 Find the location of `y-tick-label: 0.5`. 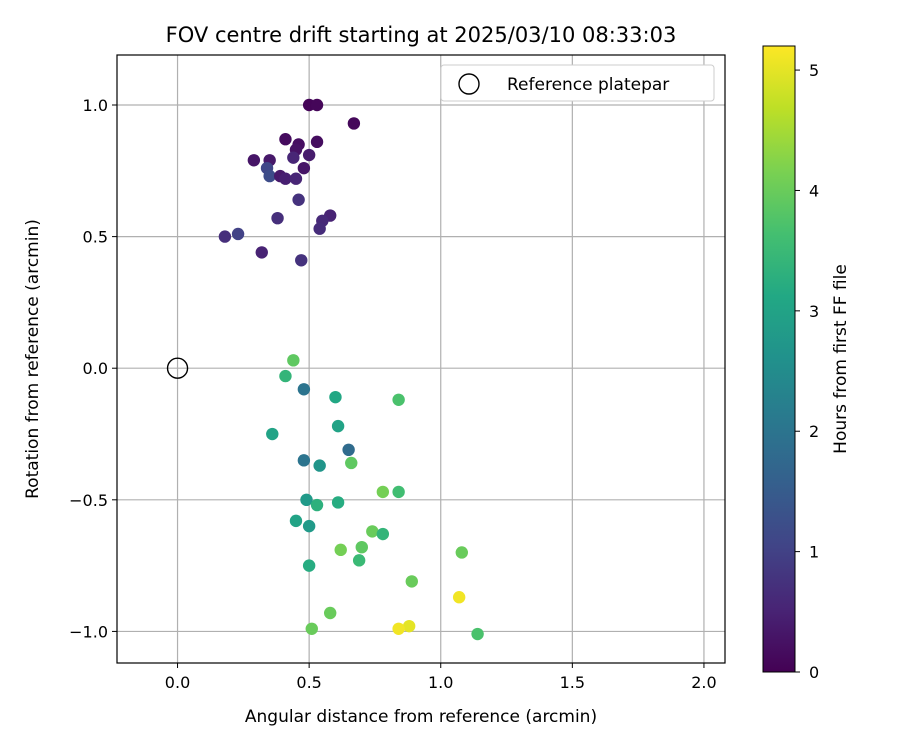

y-tick-label: 0.5 is located at coordinates (95, 237).